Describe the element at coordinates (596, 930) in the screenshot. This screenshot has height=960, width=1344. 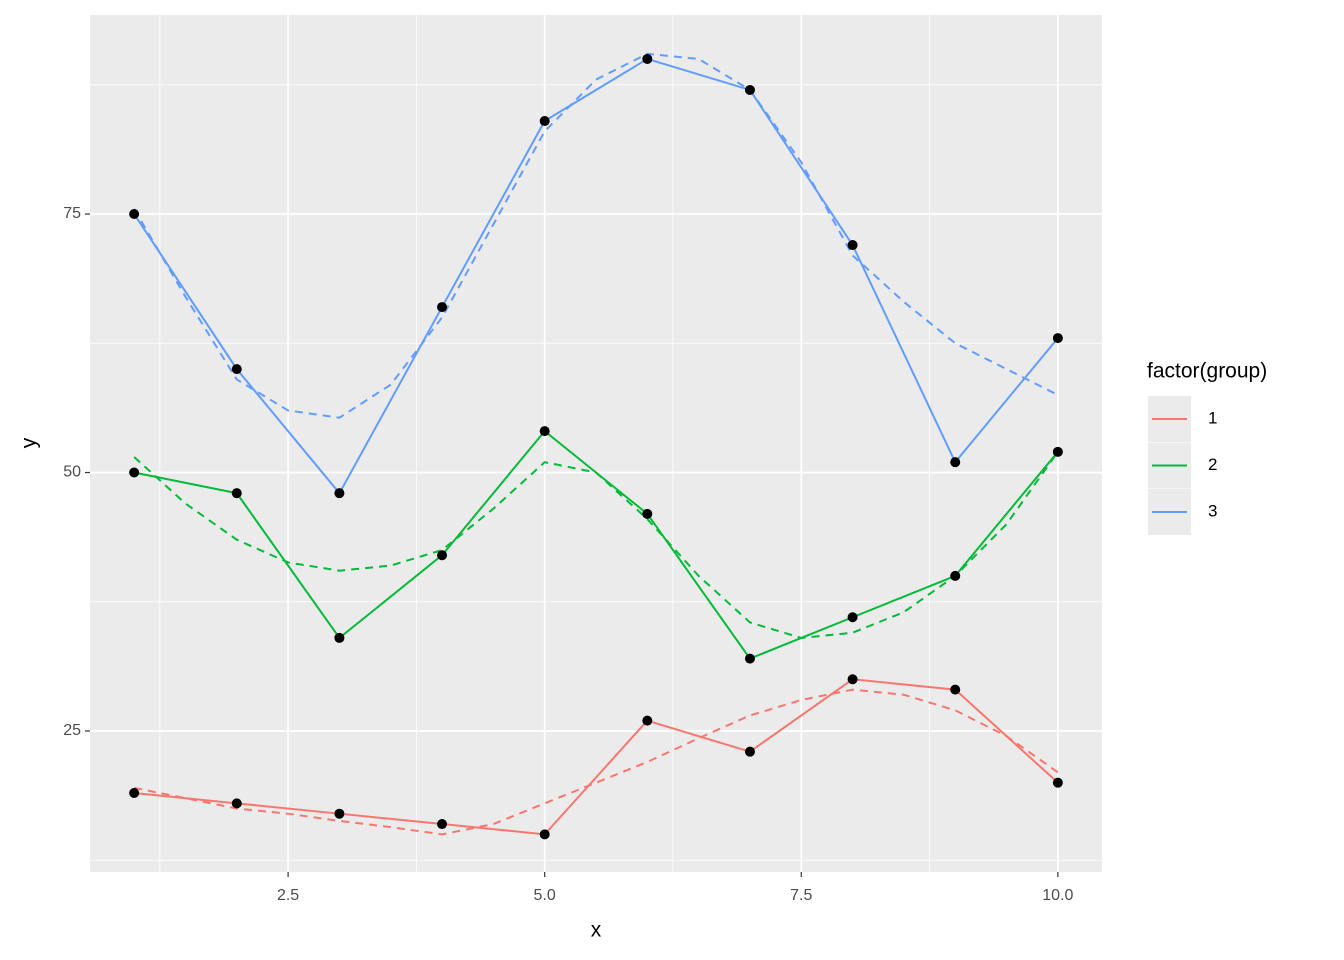
I see `x-axis-title: x` at that location.